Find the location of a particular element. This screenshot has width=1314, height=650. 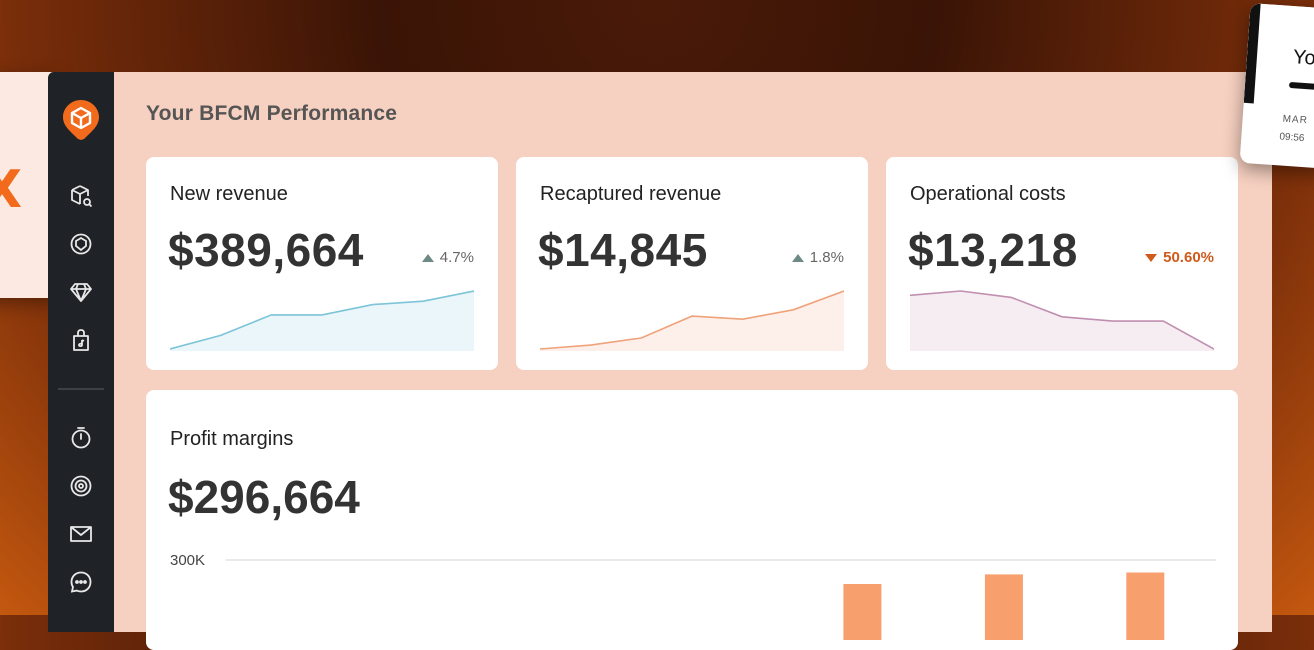

kpi-label: Recaptured revenue is located at coordinates (631, 194).